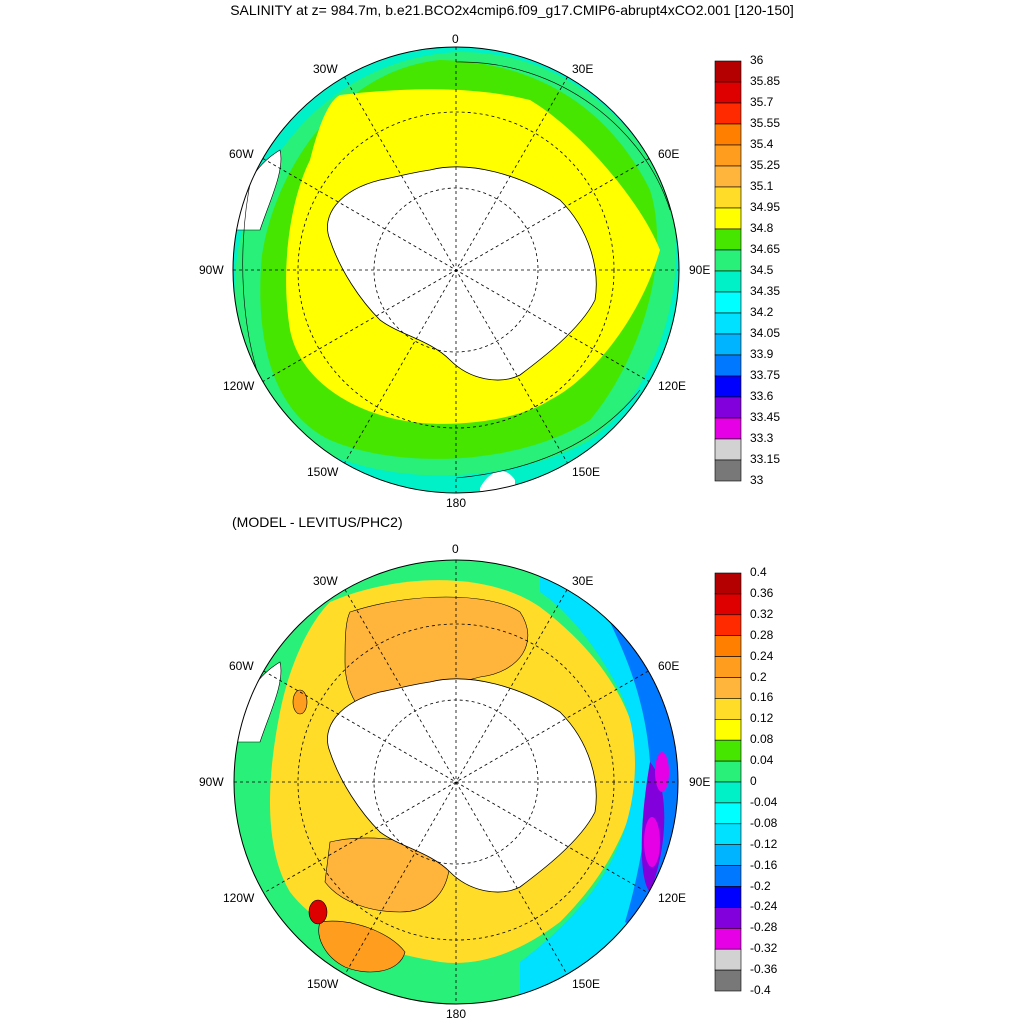 This screenshot has height=1024, width=1024. I want to click on difference-colorbar-label: 0.16, so click(762, 697).